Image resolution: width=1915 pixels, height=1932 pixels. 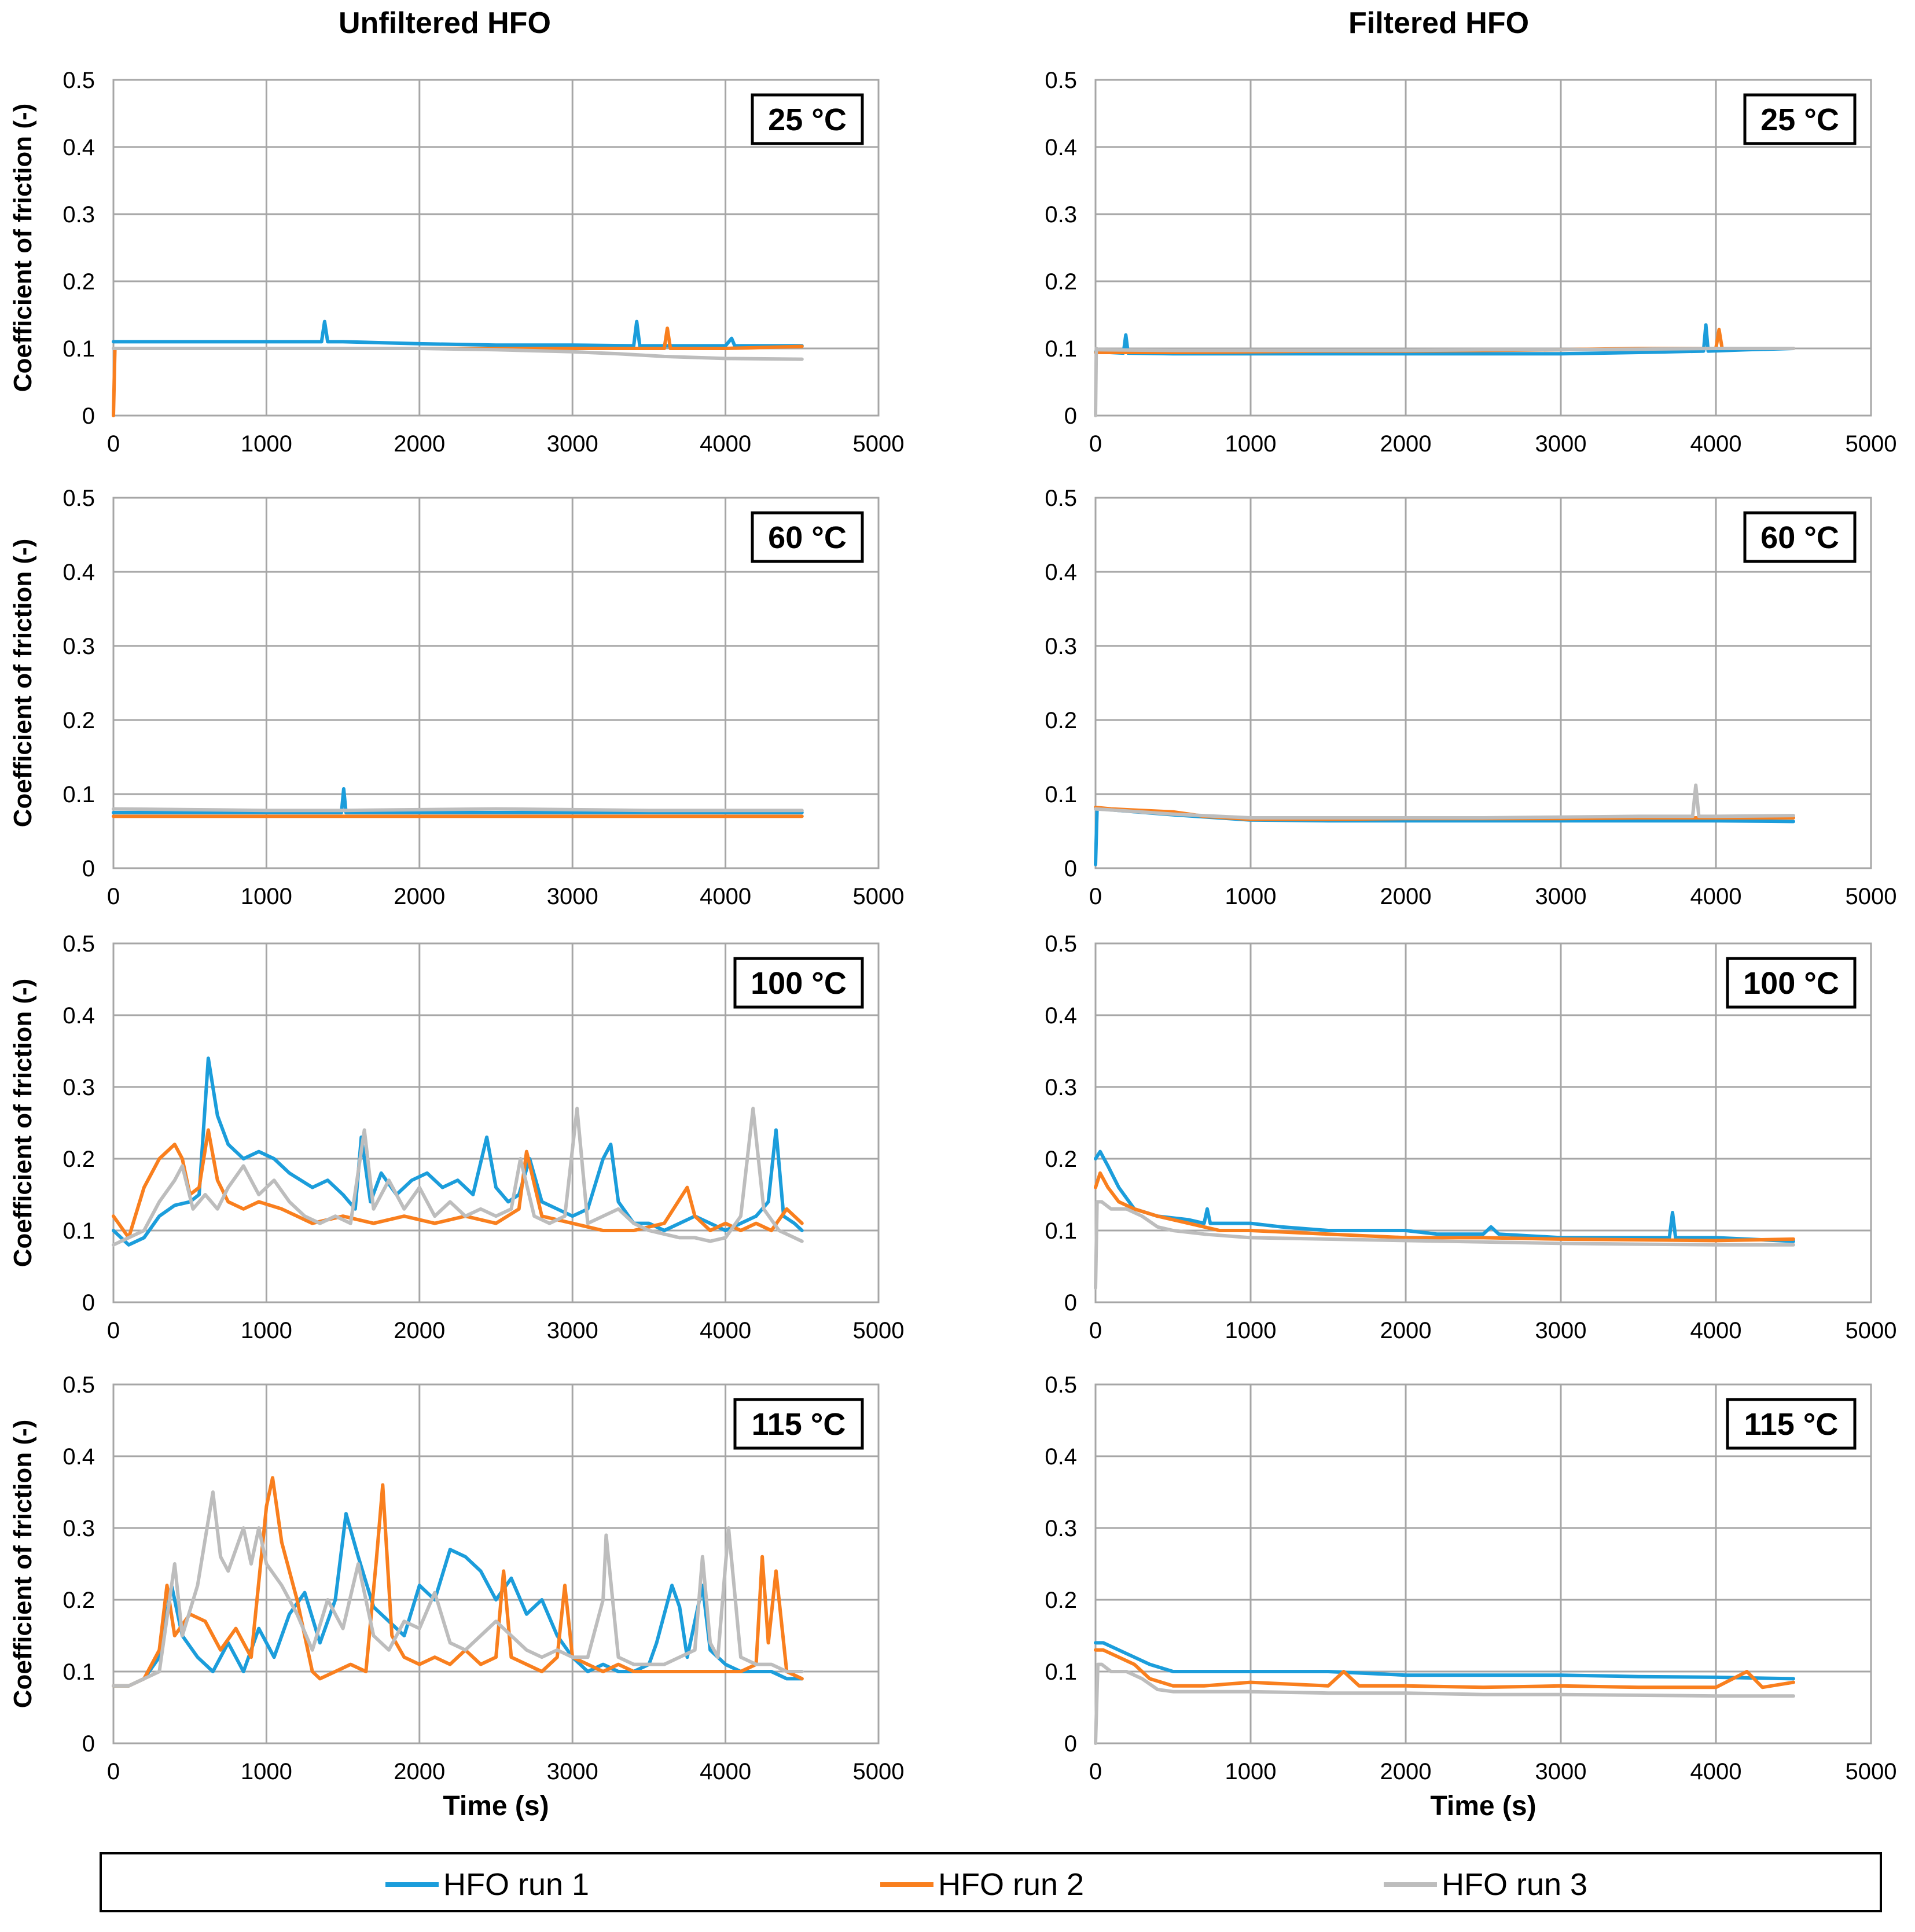 What do you see at coordinates (516, 1884) in the screenshot?
I see `legend-label-run-1: HFO run 1` at bounding box center [516, 1884].